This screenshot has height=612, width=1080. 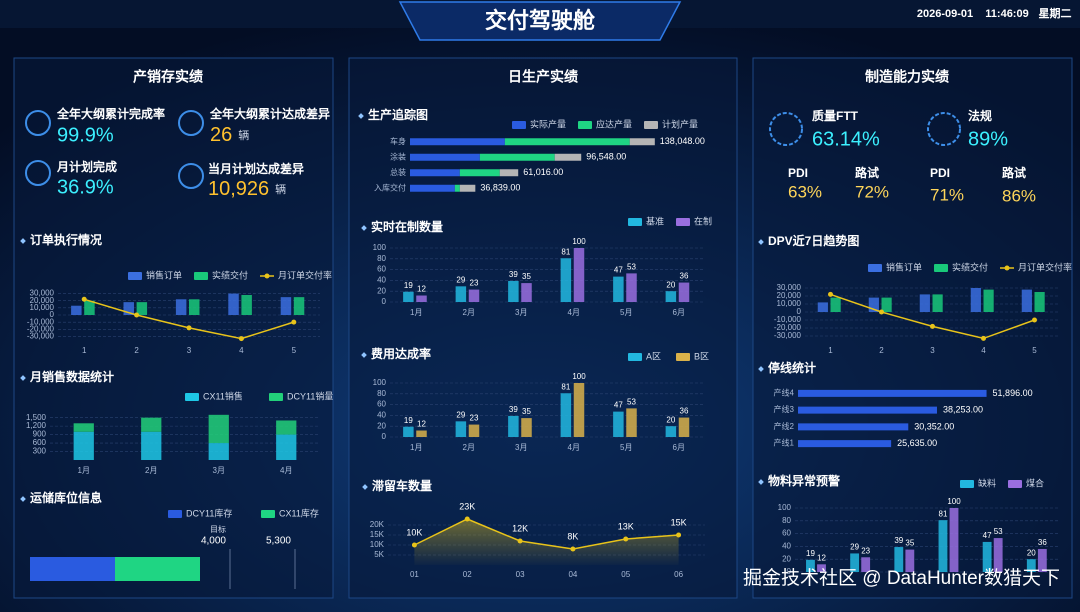 I want to click on kpi-number: 26, so click(x=221, y=135).